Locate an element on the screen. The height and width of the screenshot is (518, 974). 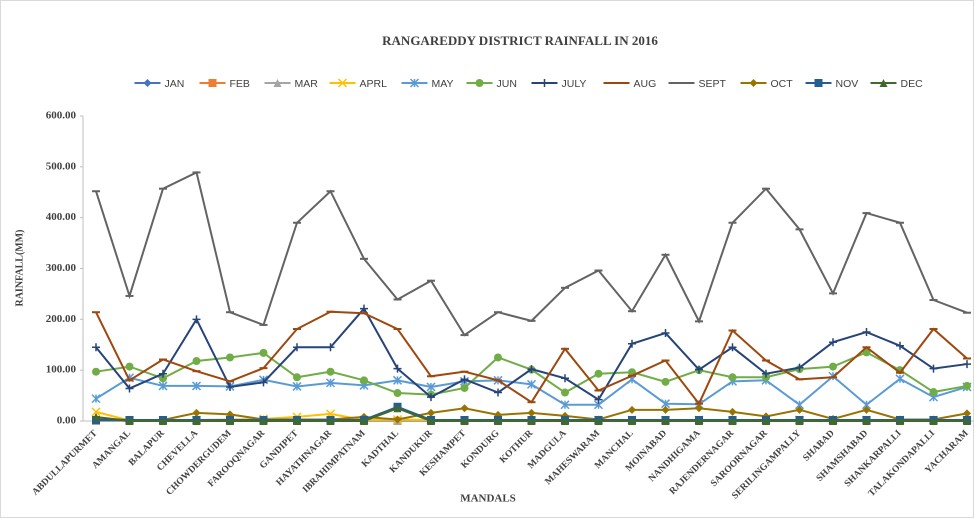
chart-title: RANGAREDDY DISTRICT RAINFALL IN 2016 is located at coordinates (520, 40).